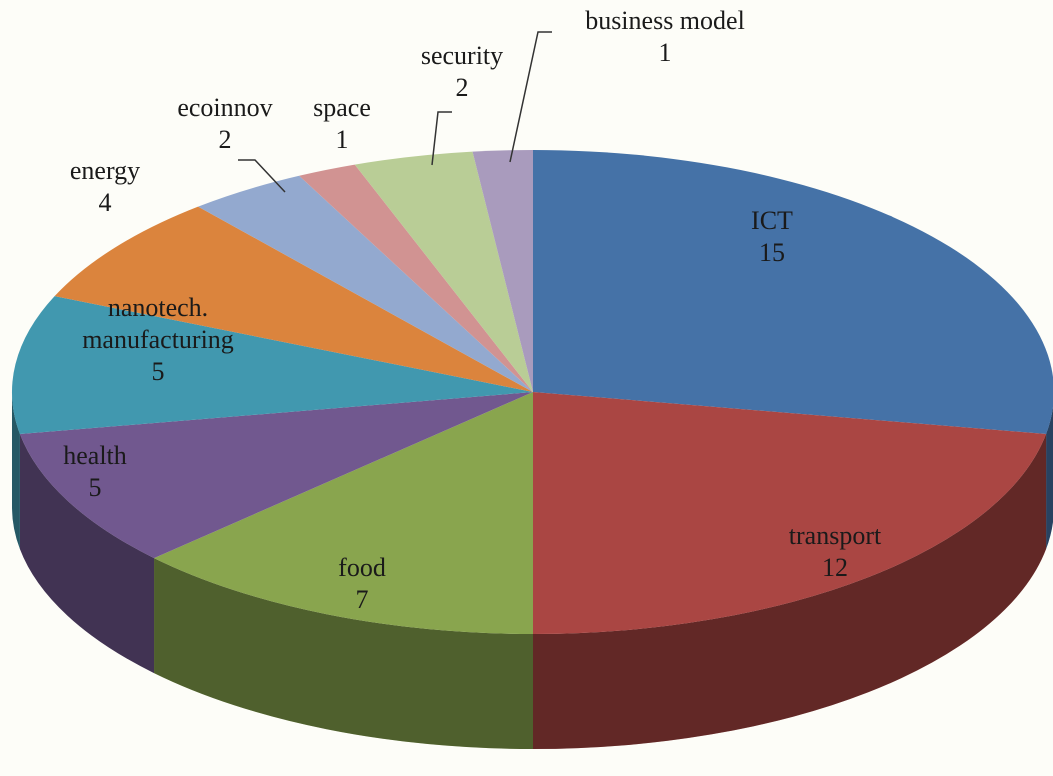 This screenshot has width=1053, height=776. Describe the element at coordinates (362, 599) in the screenshot. I see `value-label: 7` at that location.